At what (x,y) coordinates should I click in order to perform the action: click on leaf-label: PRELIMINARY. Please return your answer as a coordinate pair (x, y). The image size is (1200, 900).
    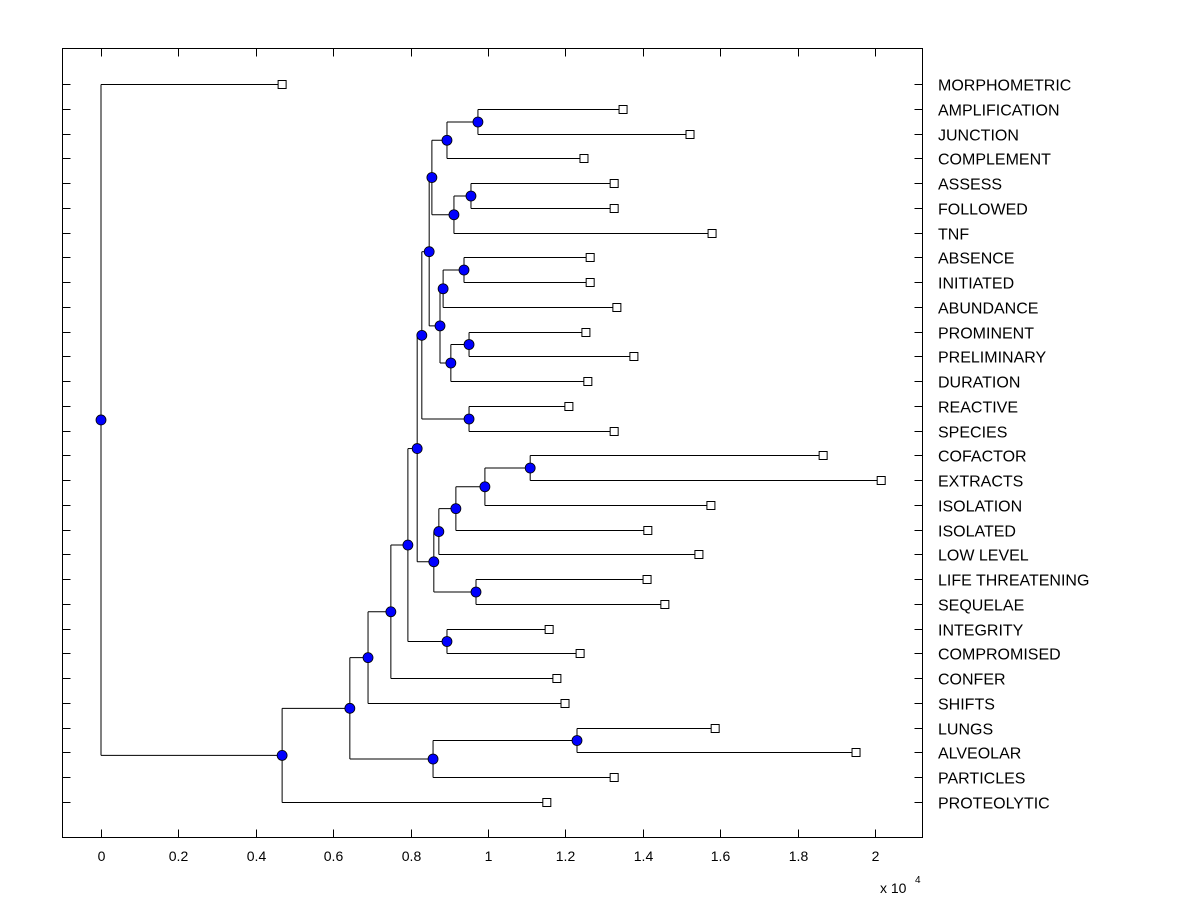
    Looking at the image, I should click on (992, 358).